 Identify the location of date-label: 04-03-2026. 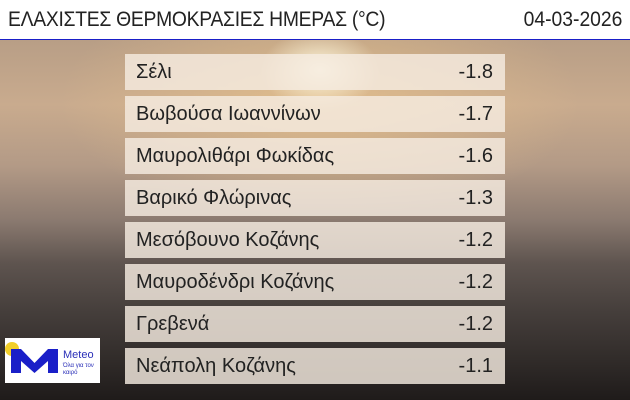
(572, 19).